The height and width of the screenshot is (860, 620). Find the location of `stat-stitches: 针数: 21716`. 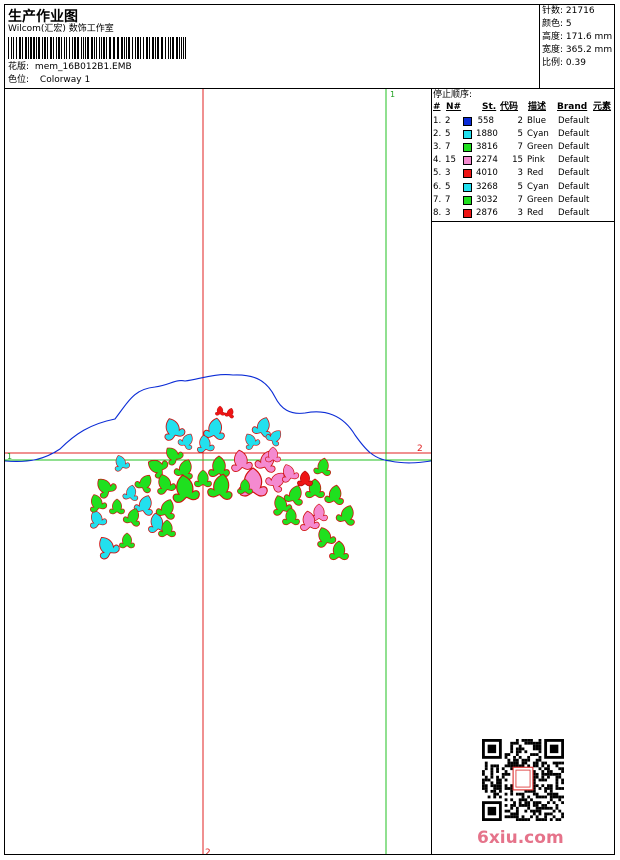

stat-stitches: 针数: 21716 is located at coordinates (568, 11).